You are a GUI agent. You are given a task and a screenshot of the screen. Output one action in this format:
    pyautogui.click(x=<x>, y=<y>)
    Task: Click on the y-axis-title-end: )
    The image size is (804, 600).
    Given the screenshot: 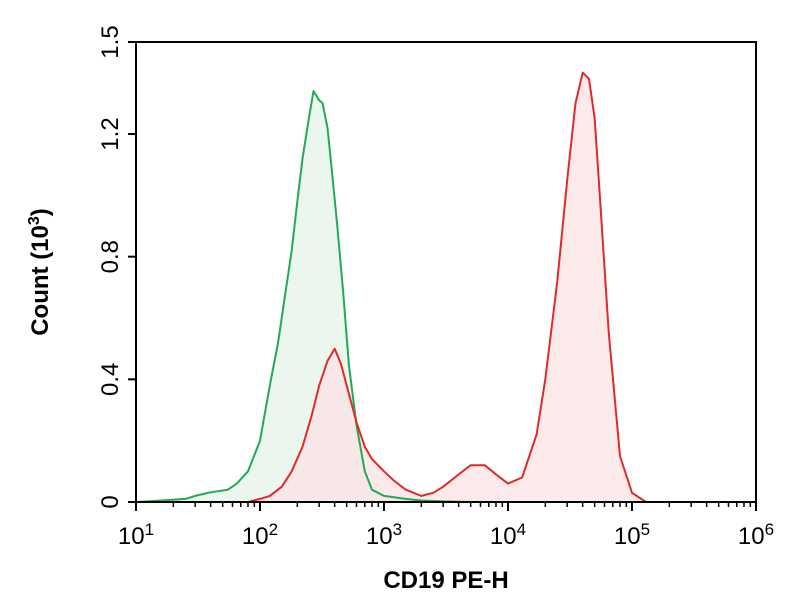 What is the action you would take?
    pyautogui.click(x=40, y=212)
    